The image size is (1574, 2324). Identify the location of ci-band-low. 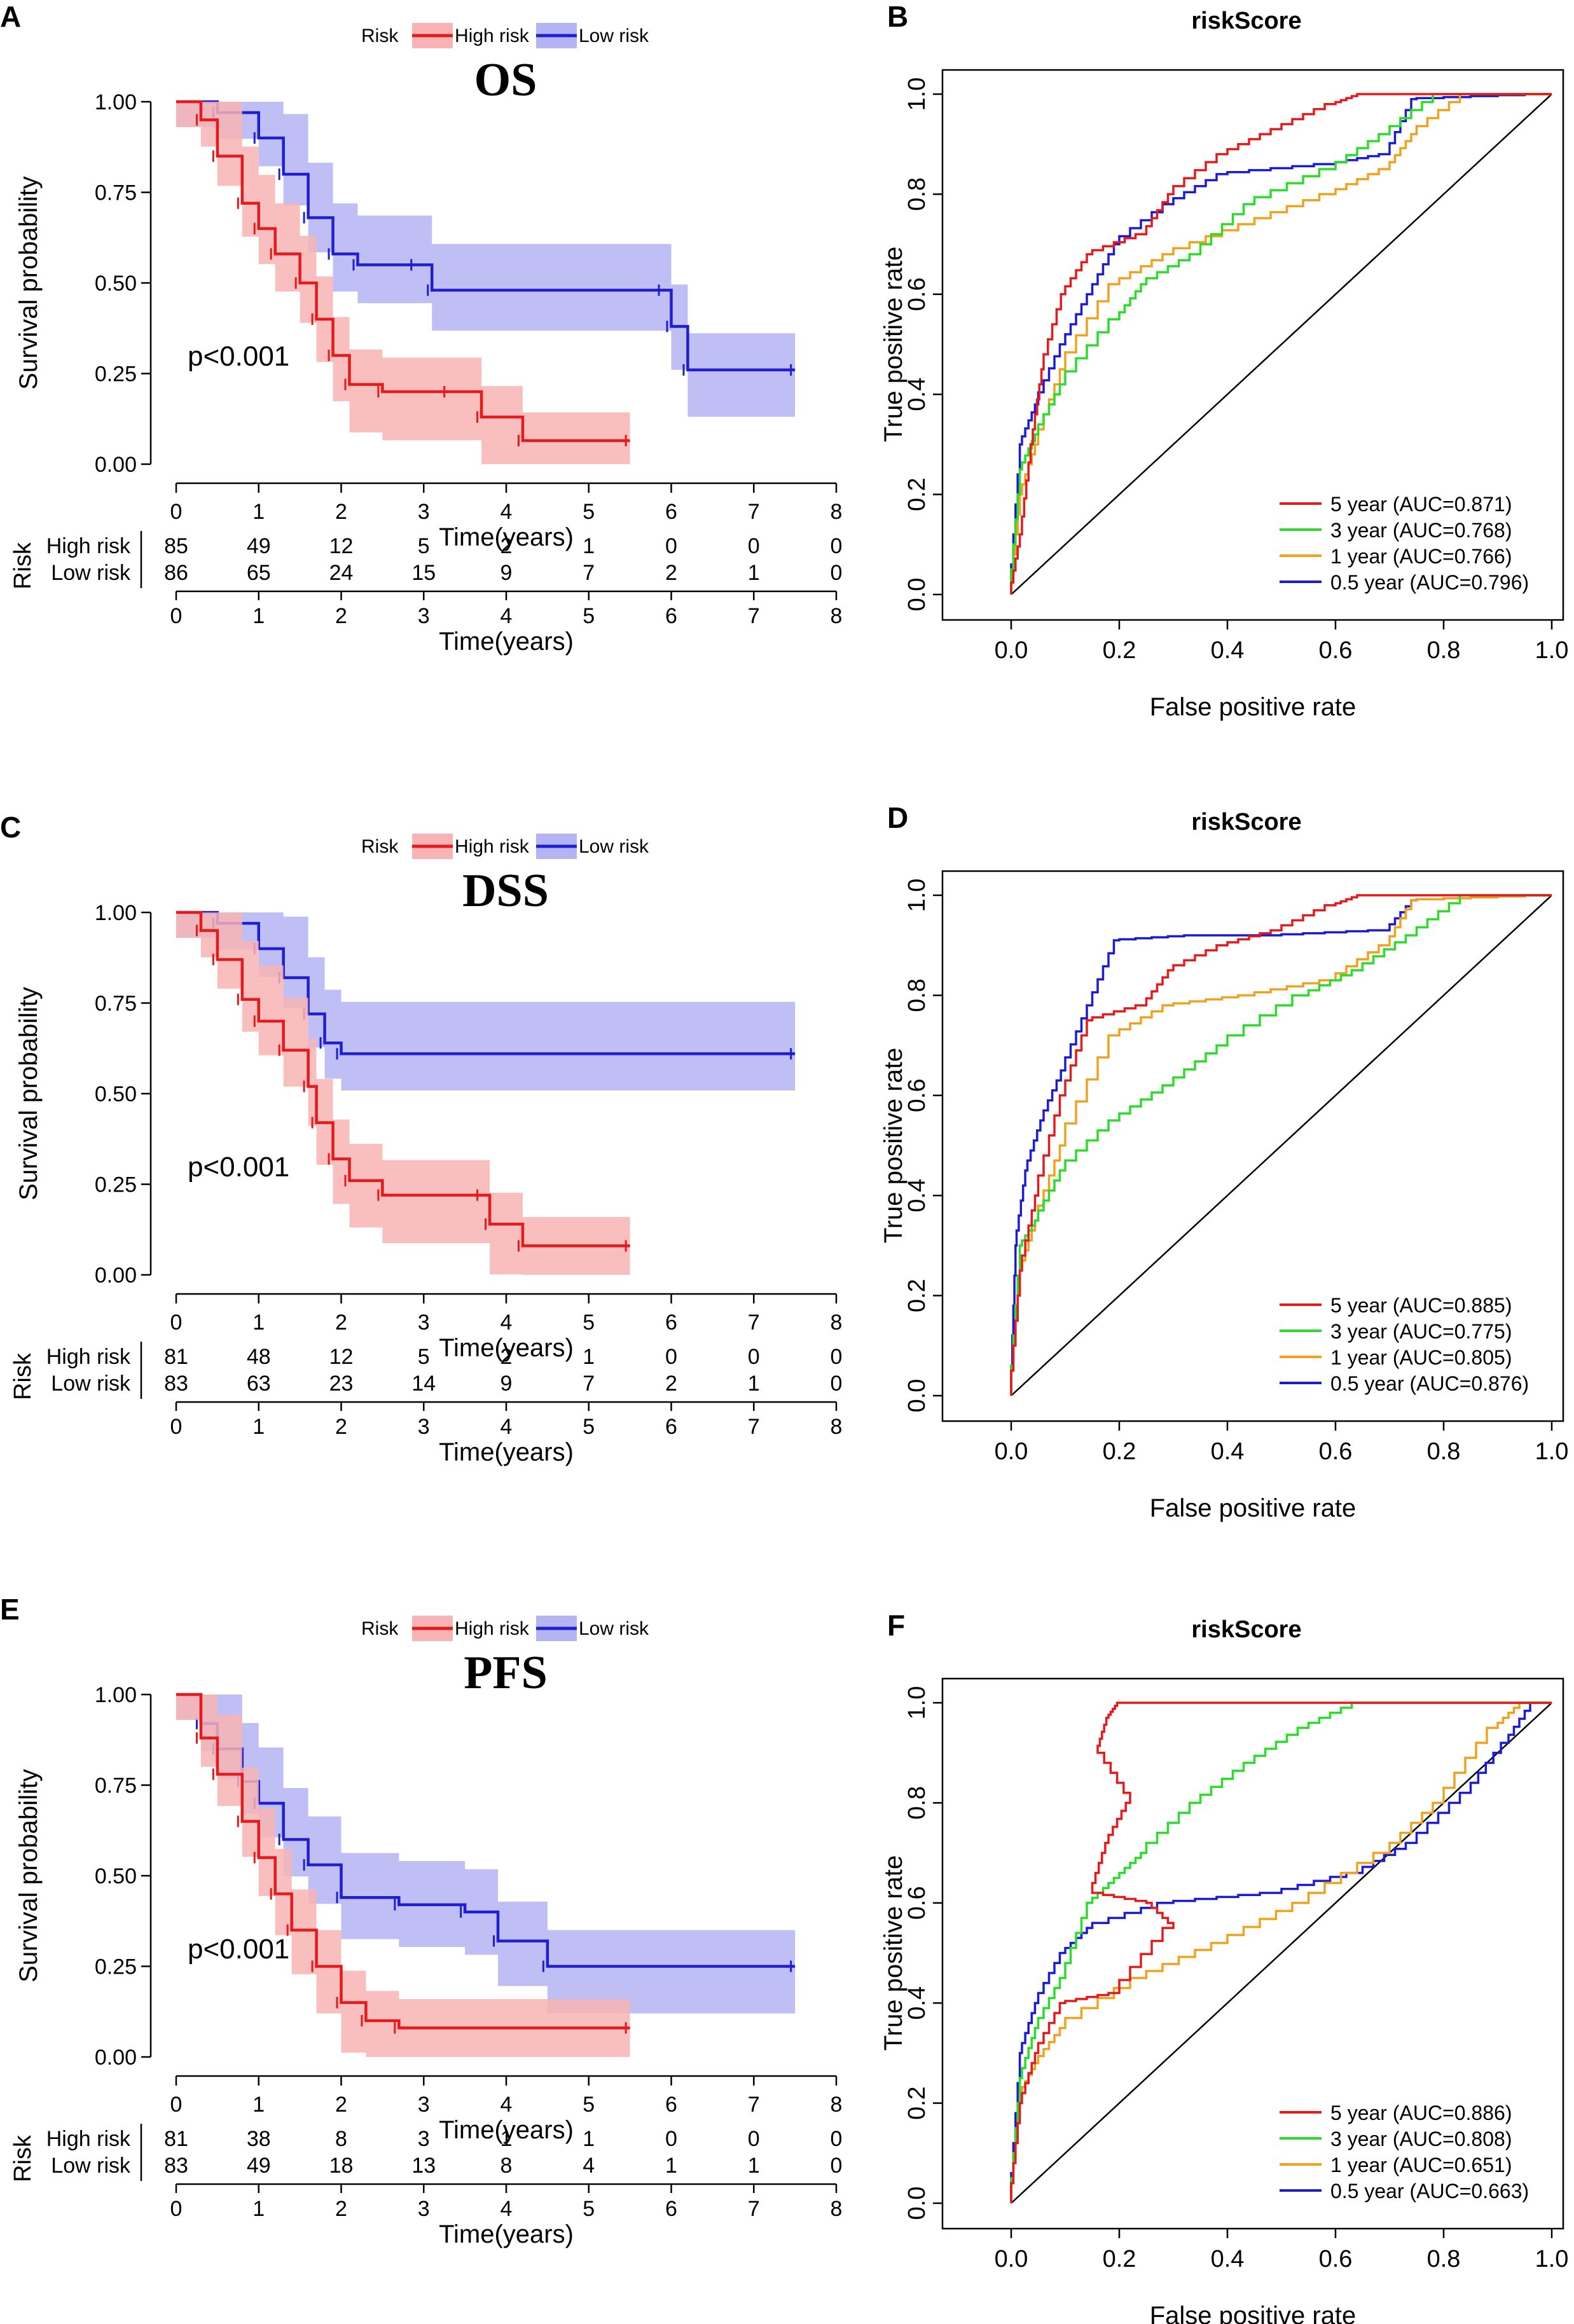
(486, 259).